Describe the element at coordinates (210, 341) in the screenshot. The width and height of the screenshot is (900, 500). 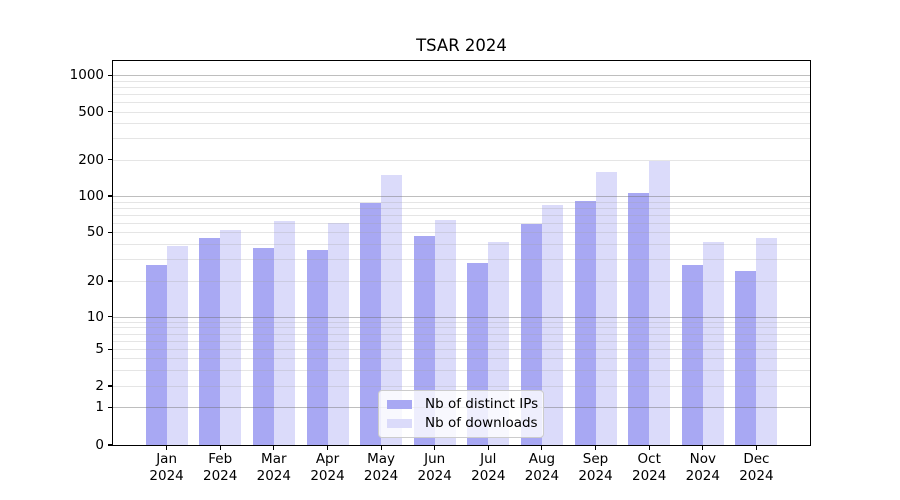
I see `bar-ips-feb` at that location.